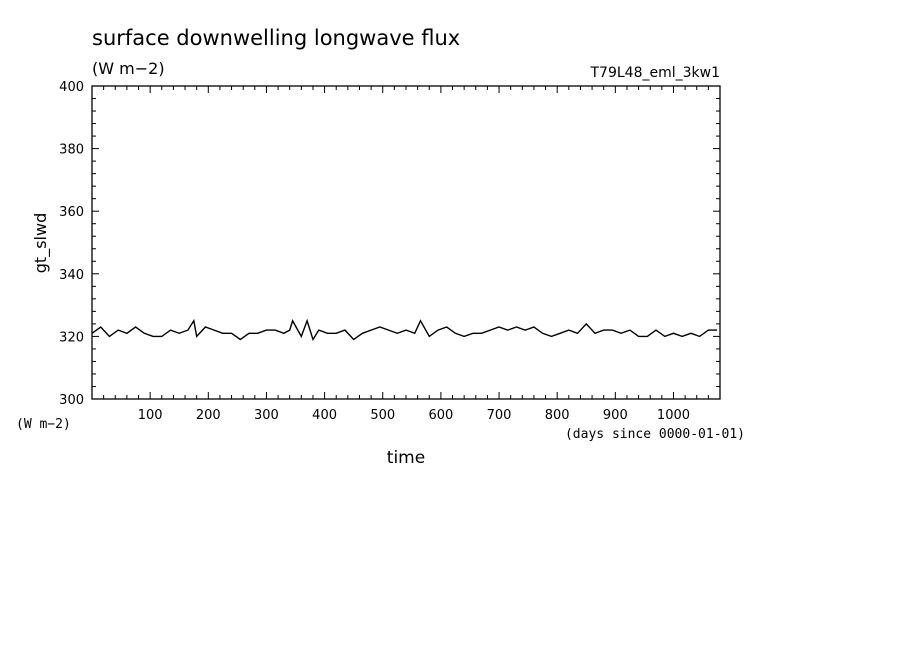  Describe the element at coordinates (266, 415) in the screenshot. I see `x-tick-label: 300` at that location.